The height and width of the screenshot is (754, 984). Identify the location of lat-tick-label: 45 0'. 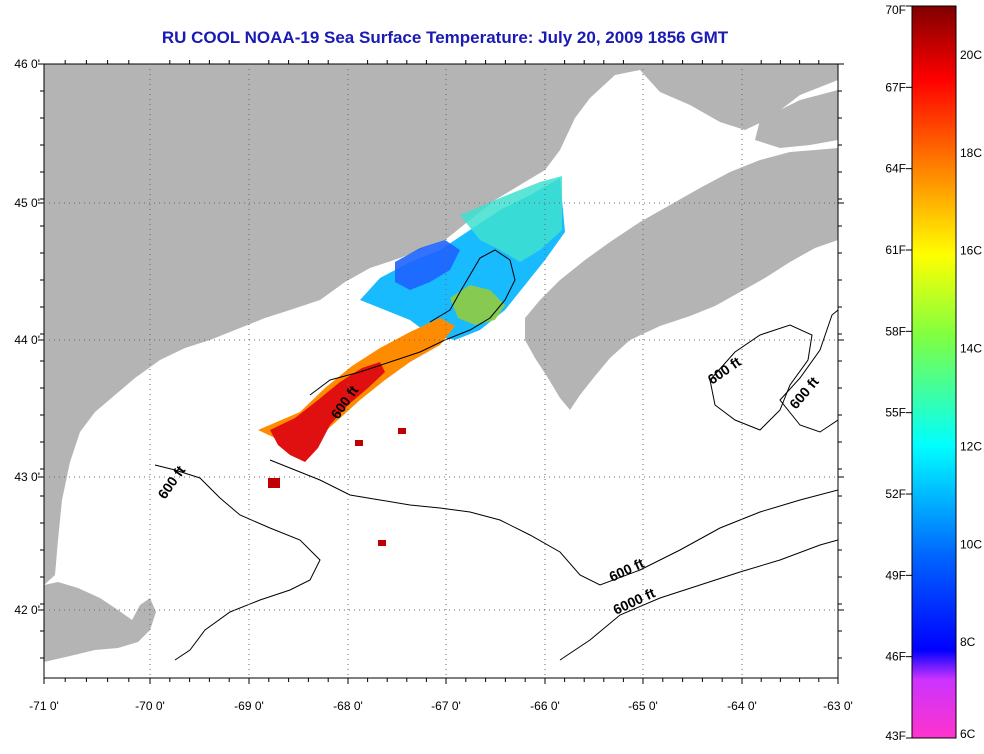
(27, 203).